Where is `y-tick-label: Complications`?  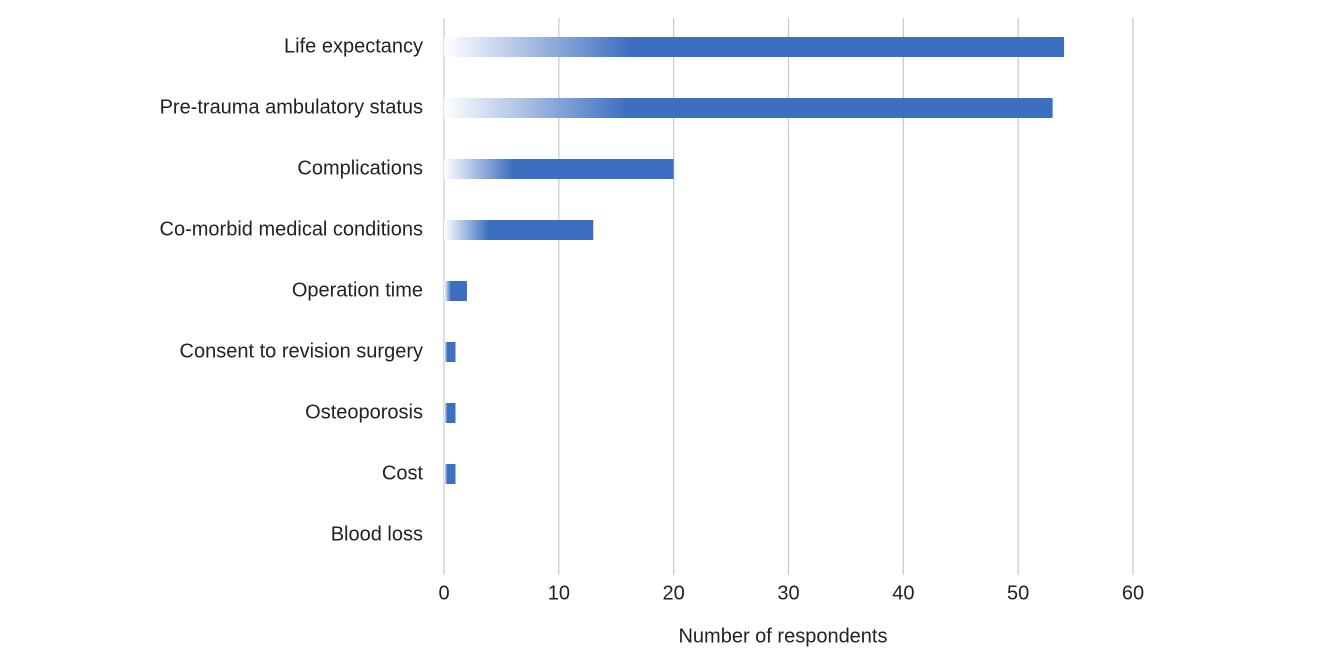 y-tick-label: Complications is located at coordinates (360, 168).